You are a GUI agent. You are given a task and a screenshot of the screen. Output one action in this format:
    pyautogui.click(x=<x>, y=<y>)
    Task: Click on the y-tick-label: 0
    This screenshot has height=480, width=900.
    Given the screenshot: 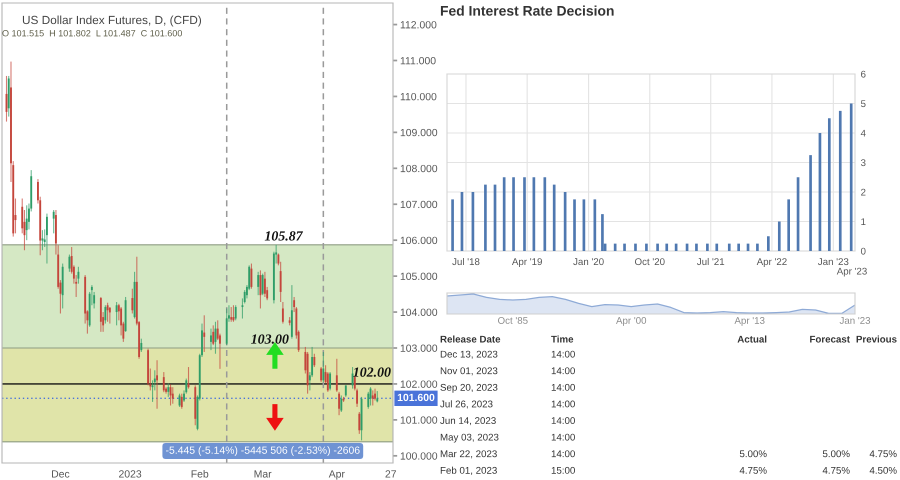 What is the action you would take?
    pyautogui.click(x=863, y=251)
    